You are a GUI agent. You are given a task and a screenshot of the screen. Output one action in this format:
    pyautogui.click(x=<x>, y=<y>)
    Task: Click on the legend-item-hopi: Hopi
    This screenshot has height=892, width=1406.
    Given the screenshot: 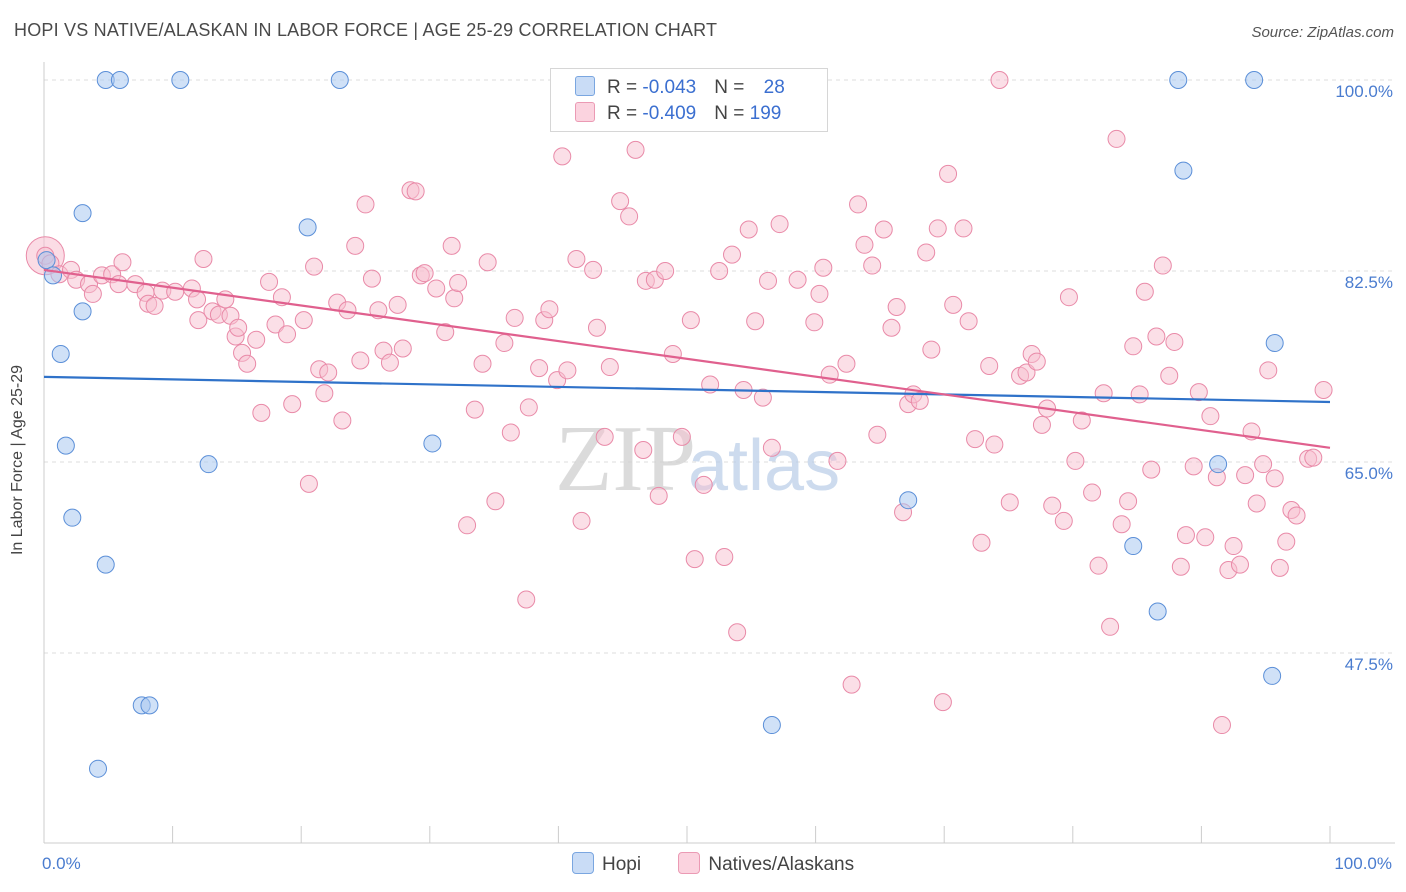 What is the action you would take?
    pyautogui.click(x=606, y=864)
    